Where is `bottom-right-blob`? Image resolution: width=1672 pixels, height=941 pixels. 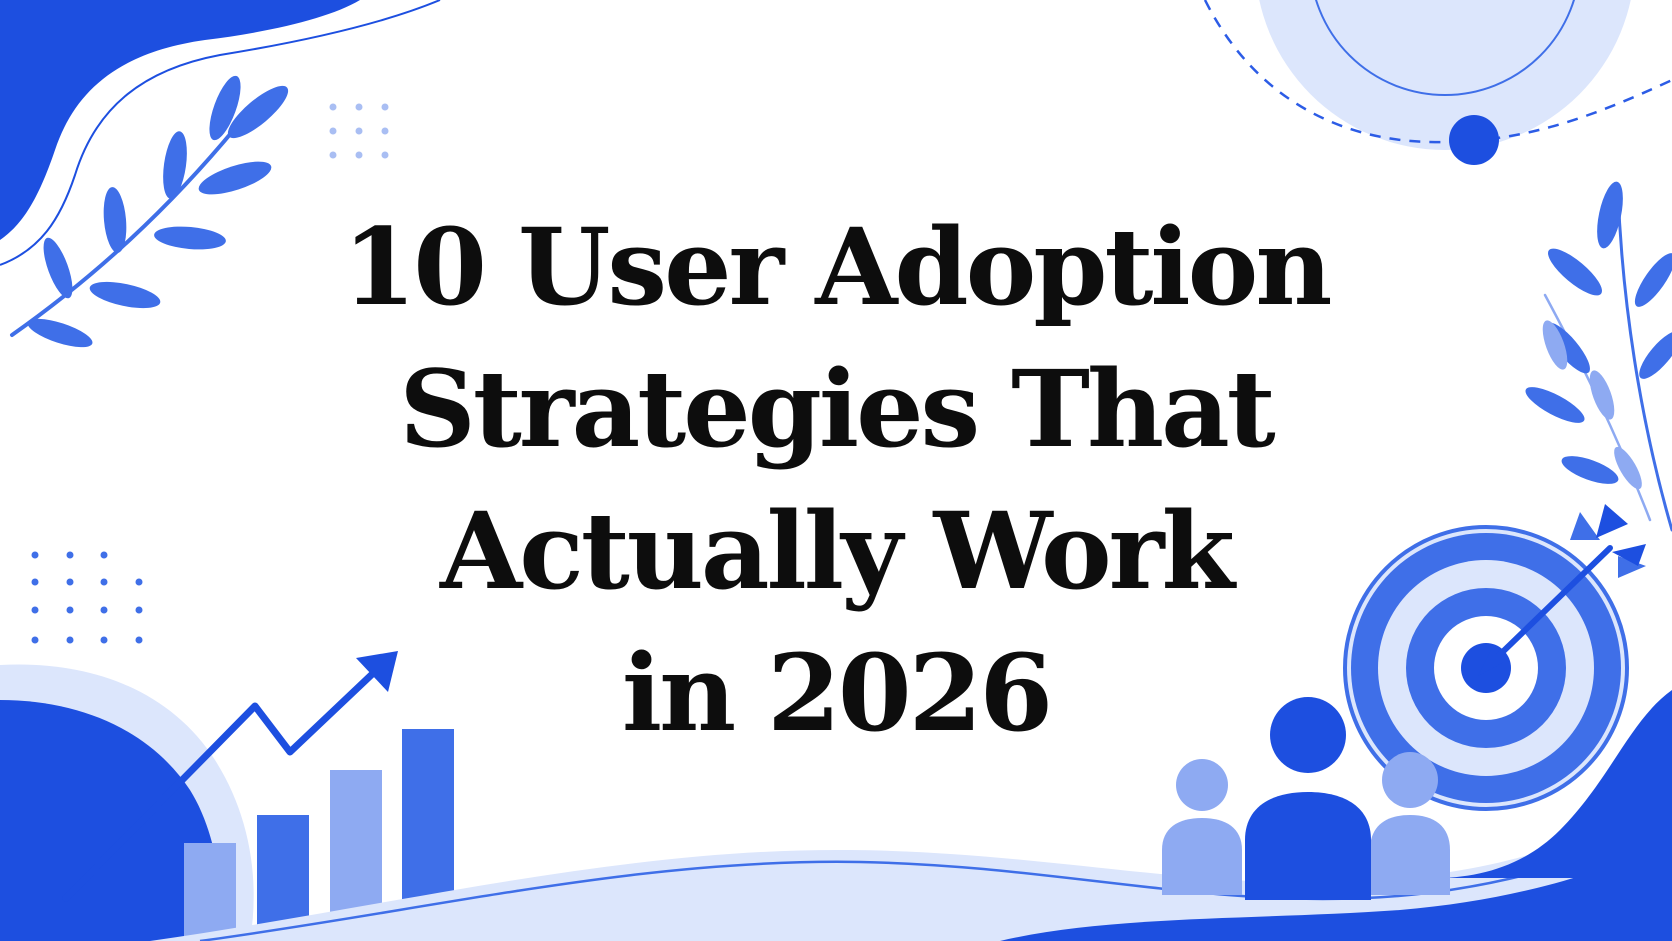 bottom-right-blob is located at coordinates (1546, 784).